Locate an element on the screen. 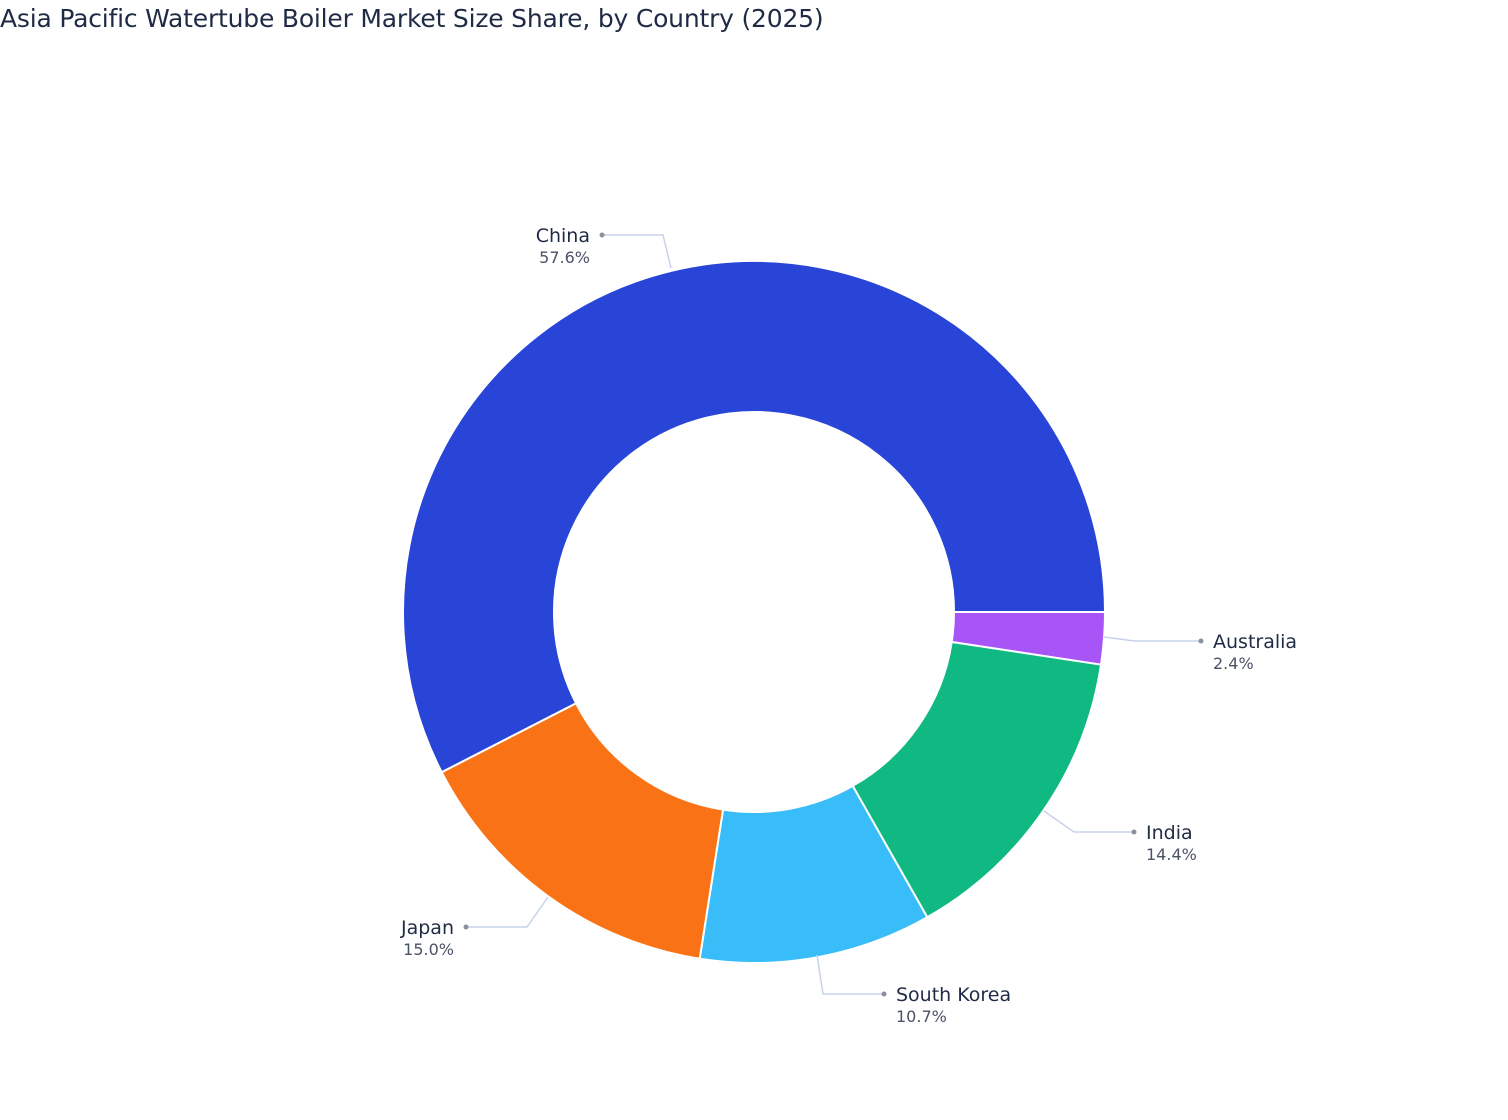 This screenshot has height=1120, width=1508. label-value: 14.4% is located at coordinates (1171, 854).